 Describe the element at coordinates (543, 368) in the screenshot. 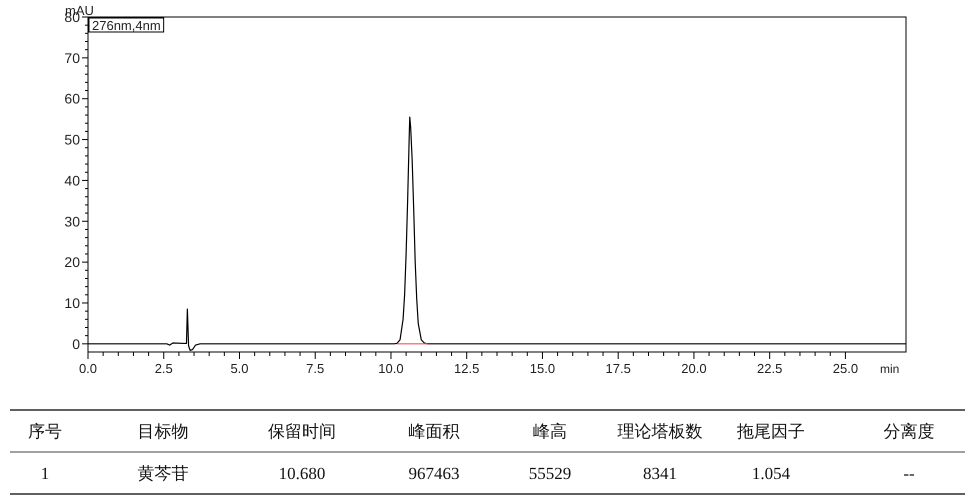

I see `x-tick-label: 15.0` at that location.